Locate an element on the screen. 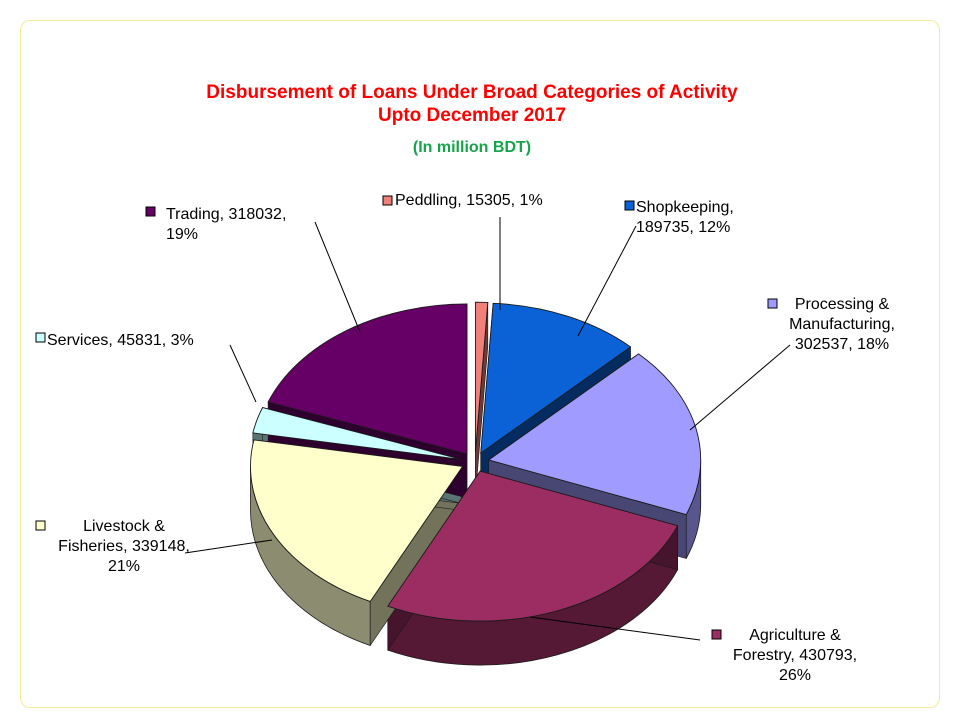 This screenshot has height=720, width=960. data-label-agriculture-forestry: Agriculture & Forestry, 430793, 26% is located at coordinates (795, 655).